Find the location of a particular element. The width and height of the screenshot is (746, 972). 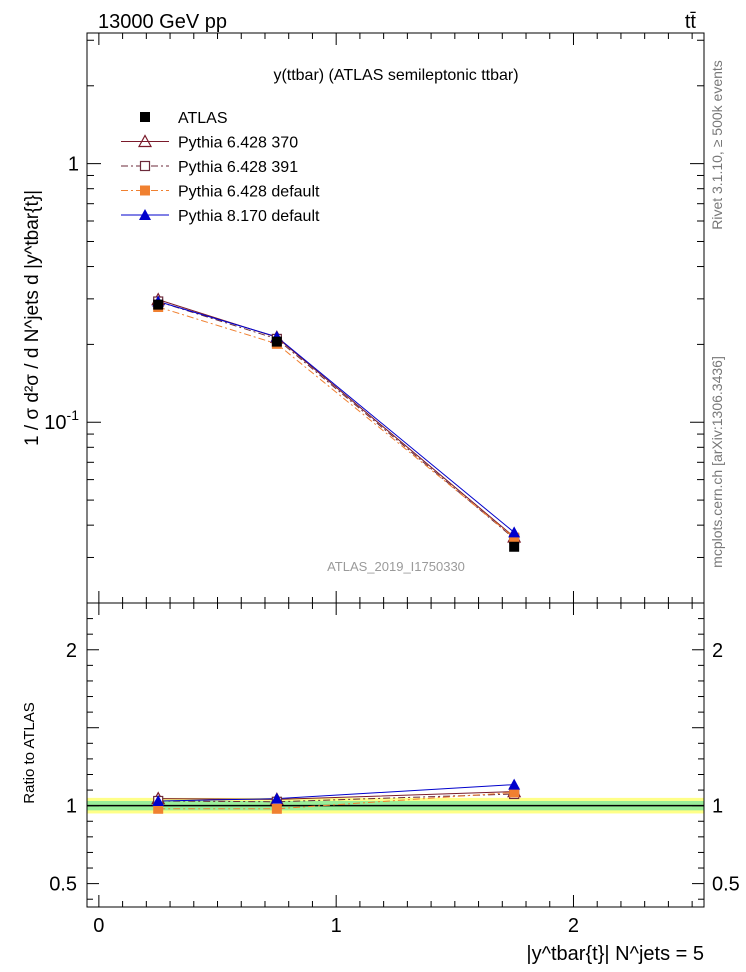

ratio-y-tick-label-right: 1 is located at coordinates (717, 807).